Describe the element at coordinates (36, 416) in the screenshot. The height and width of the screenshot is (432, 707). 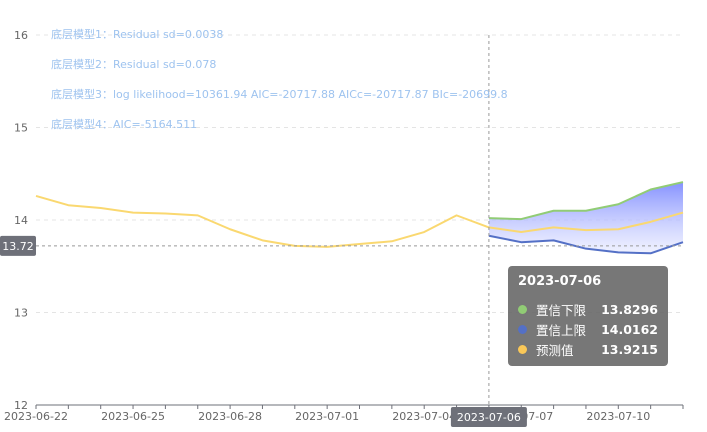
I see `x-tick-label: 2023-06-22` at that location.